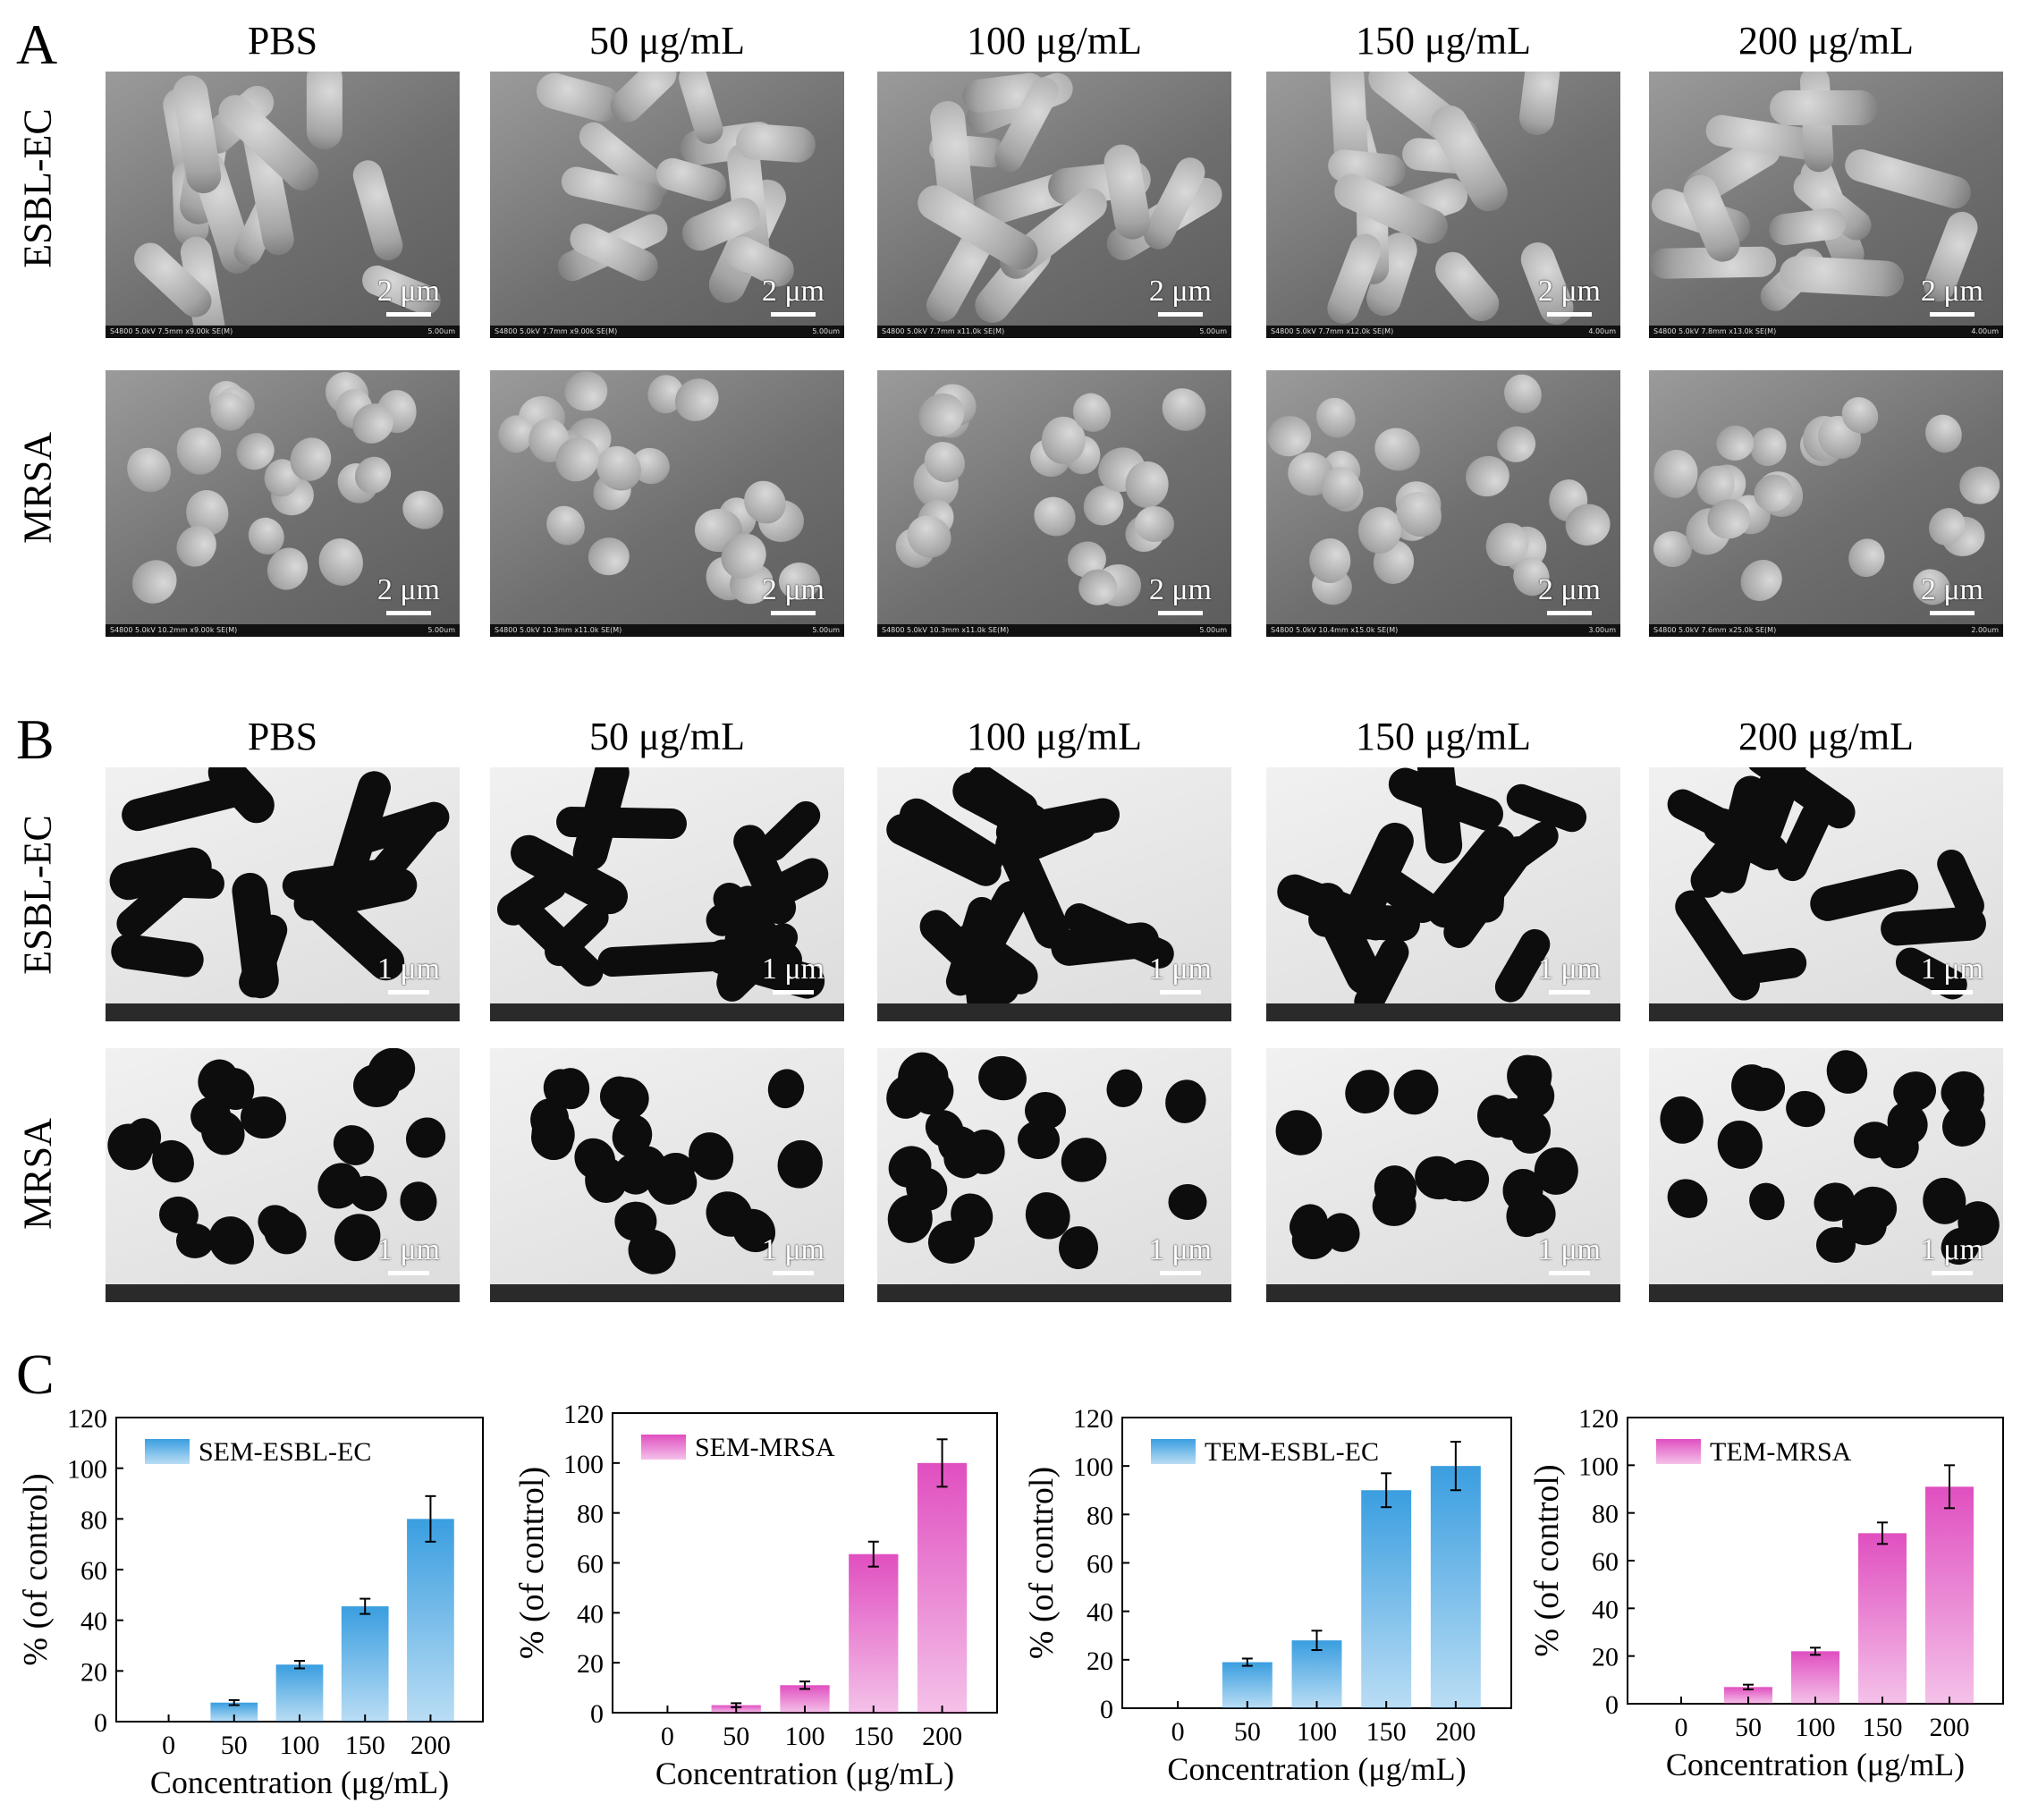 The width and height of the screenshot is (2021, 1820). I want to click on panel-b-row-label: MRSA, so click(37, 1174).